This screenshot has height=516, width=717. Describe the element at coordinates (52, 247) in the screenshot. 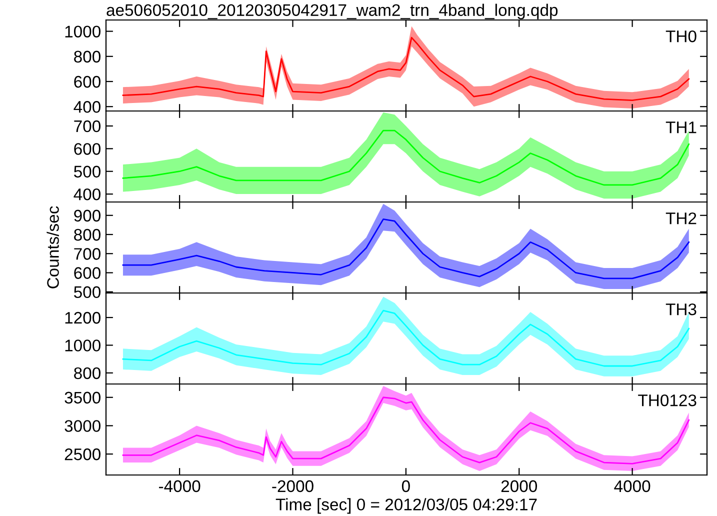

I see `y-axis-title: Counts/sec` at that location.